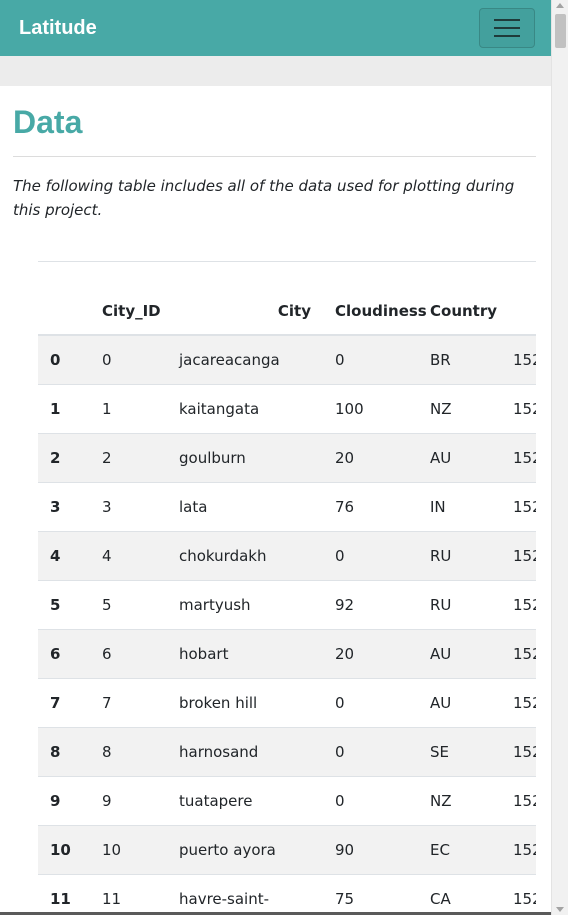 Image resolution: width=568 pixels, height=915 pixels. Describe the element at coordinates (58, 27) in the screenshot. I see `navbar-brand: Latitude` at that location.